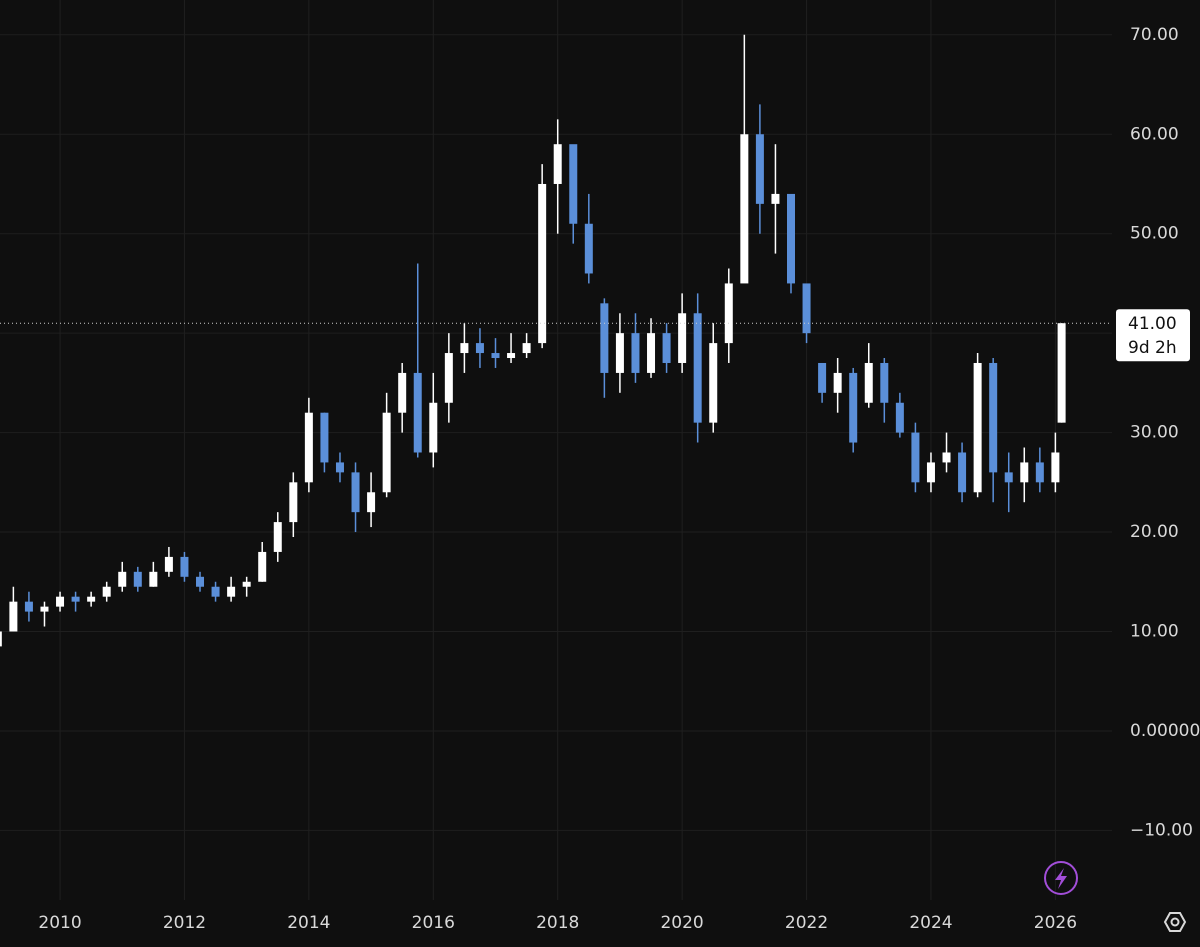 The width and height of the screenshot is (1200, 947). I want to click on countdown: 9d 2h, so click(1152, 348).